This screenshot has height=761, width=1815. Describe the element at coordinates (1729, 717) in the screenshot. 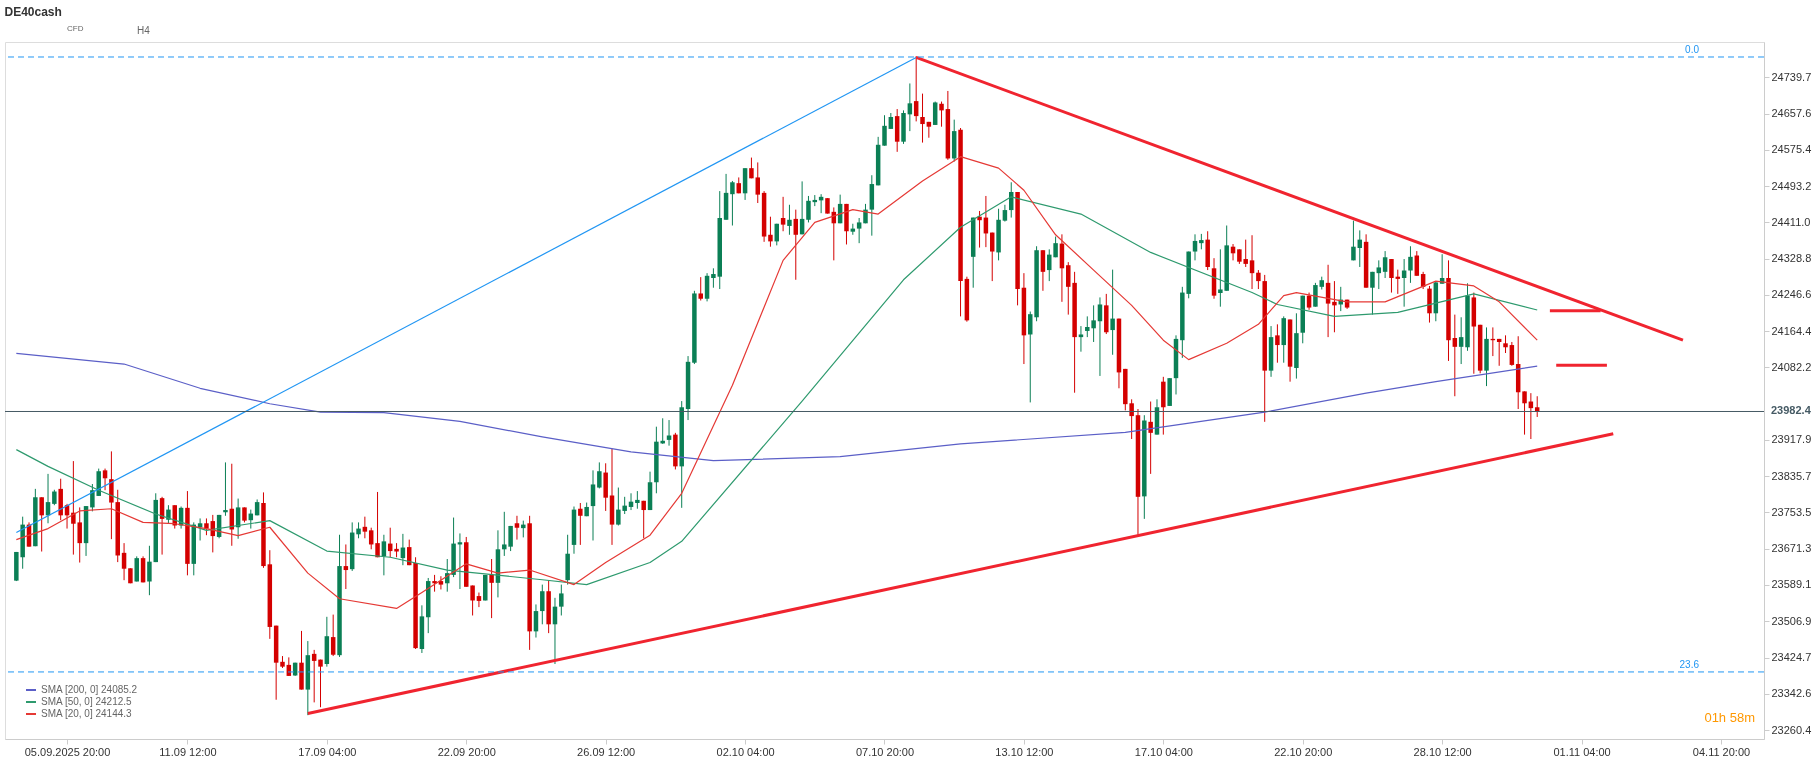

I see `annotation: 01h 58m` at that location.